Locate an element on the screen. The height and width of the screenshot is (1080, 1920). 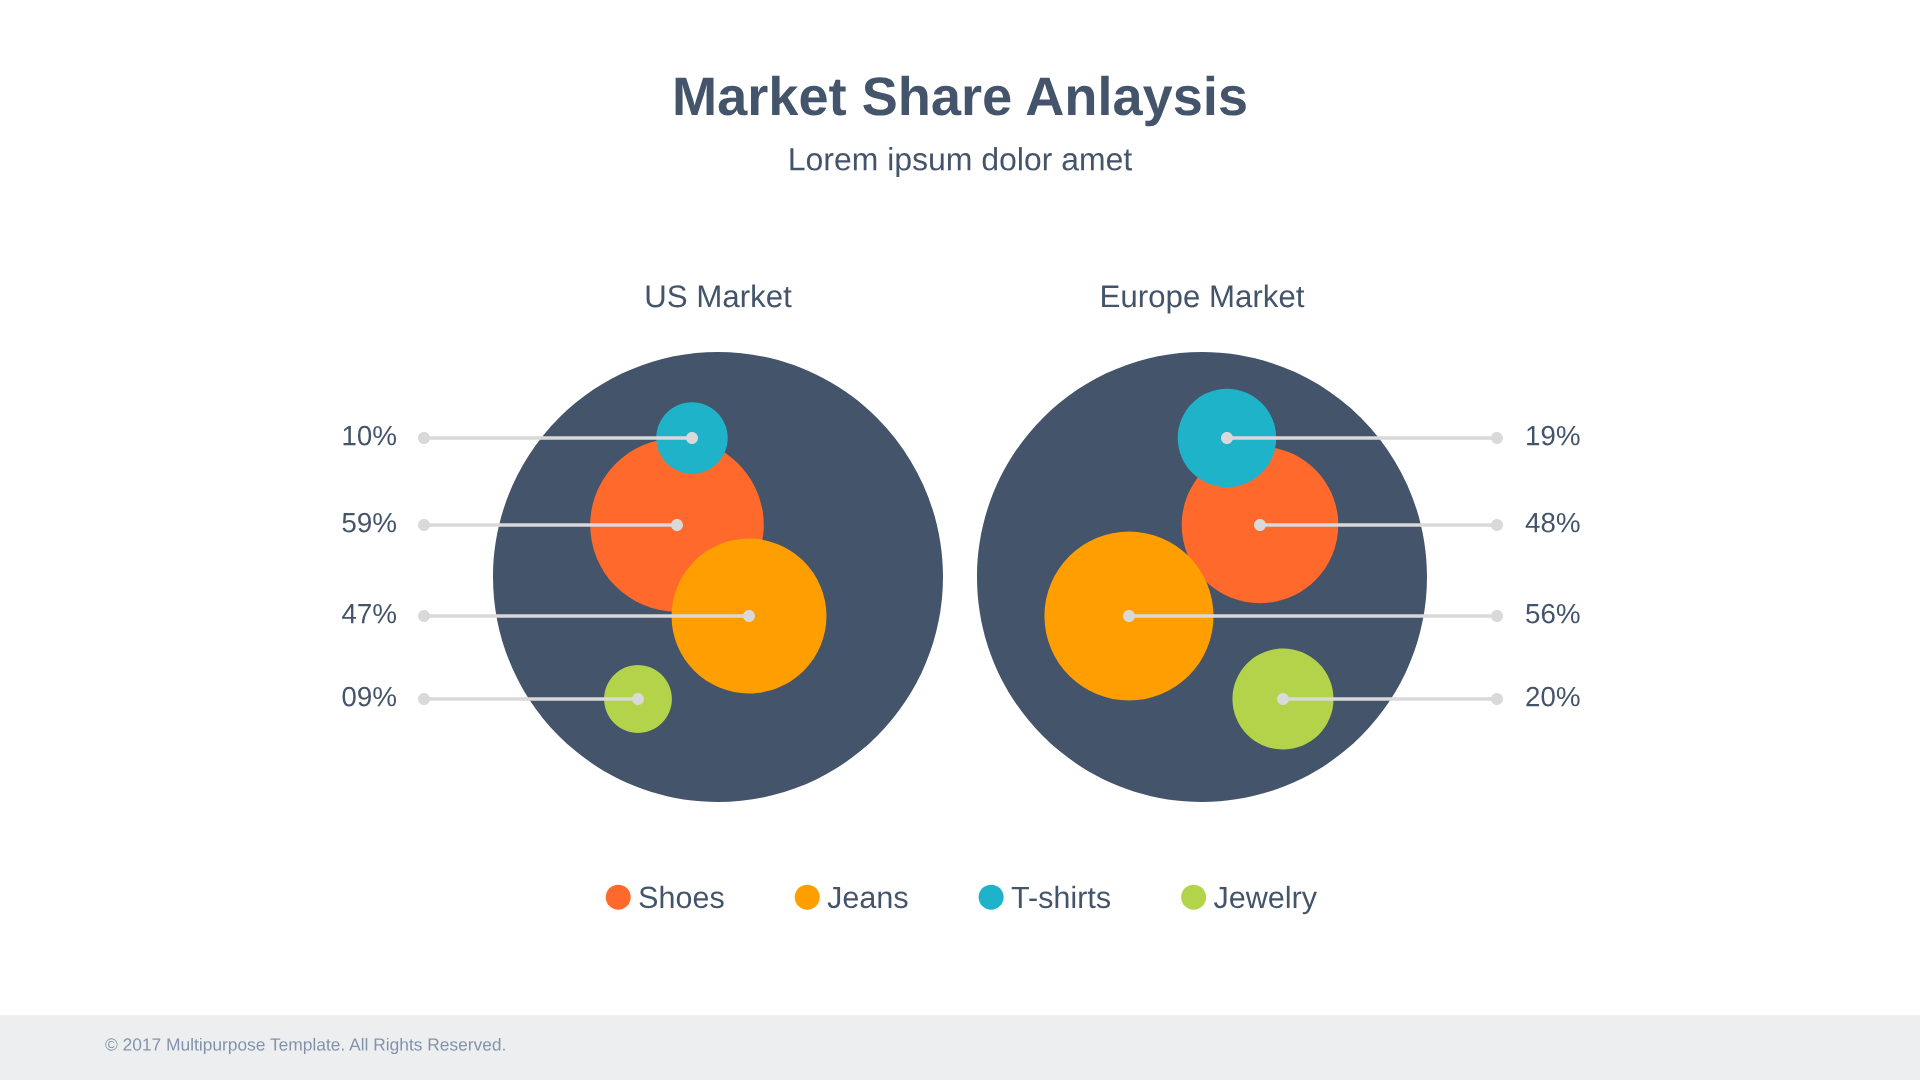
data-label: 56% is located at coordinates (1553, 613).